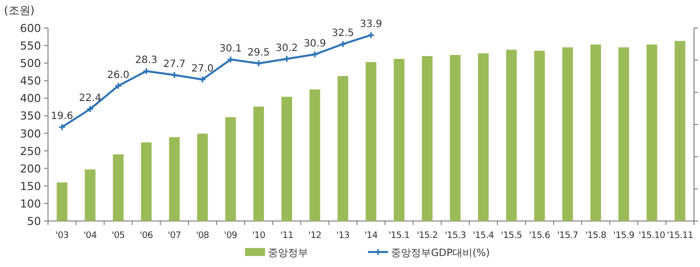 The width and height of the screenshot is (700, 267). Describe the element at coordinates (315, 236) in the screenshot. I see `x-tick-label: '12` at that location.